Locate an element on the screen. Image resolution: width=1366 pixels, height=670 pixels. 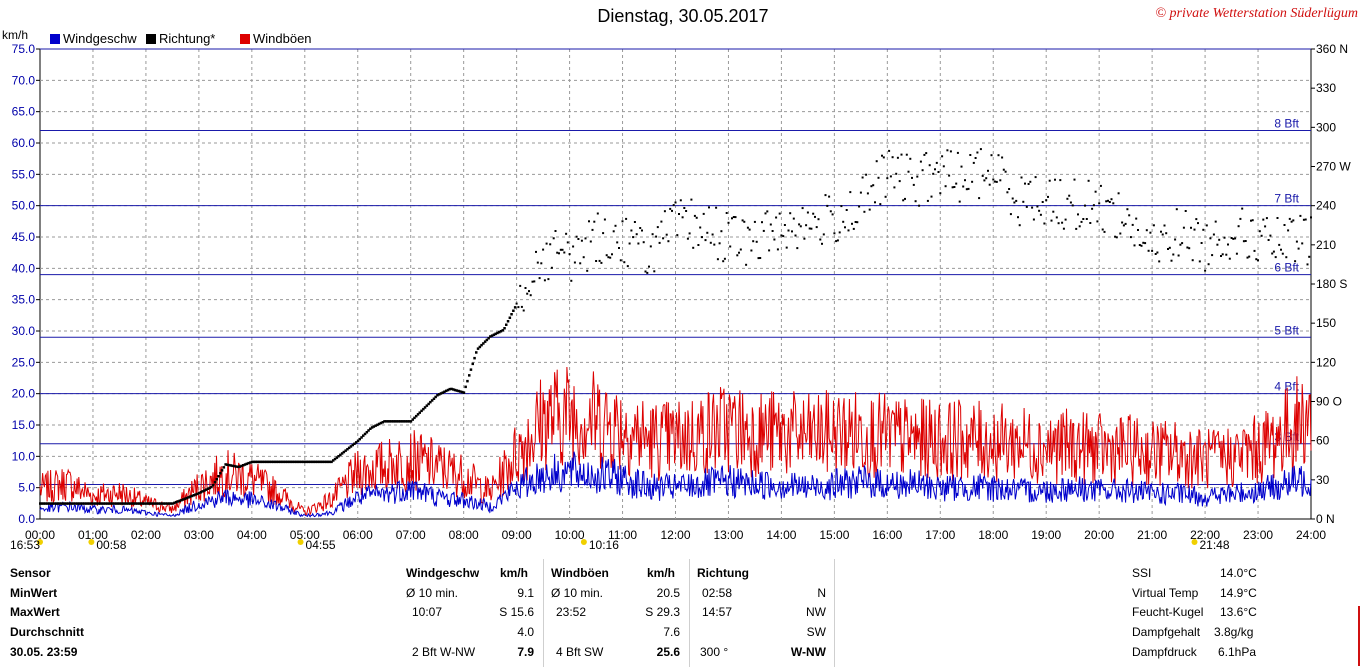
y2-tick-label: 300 is located at coordinates (1326, 127).